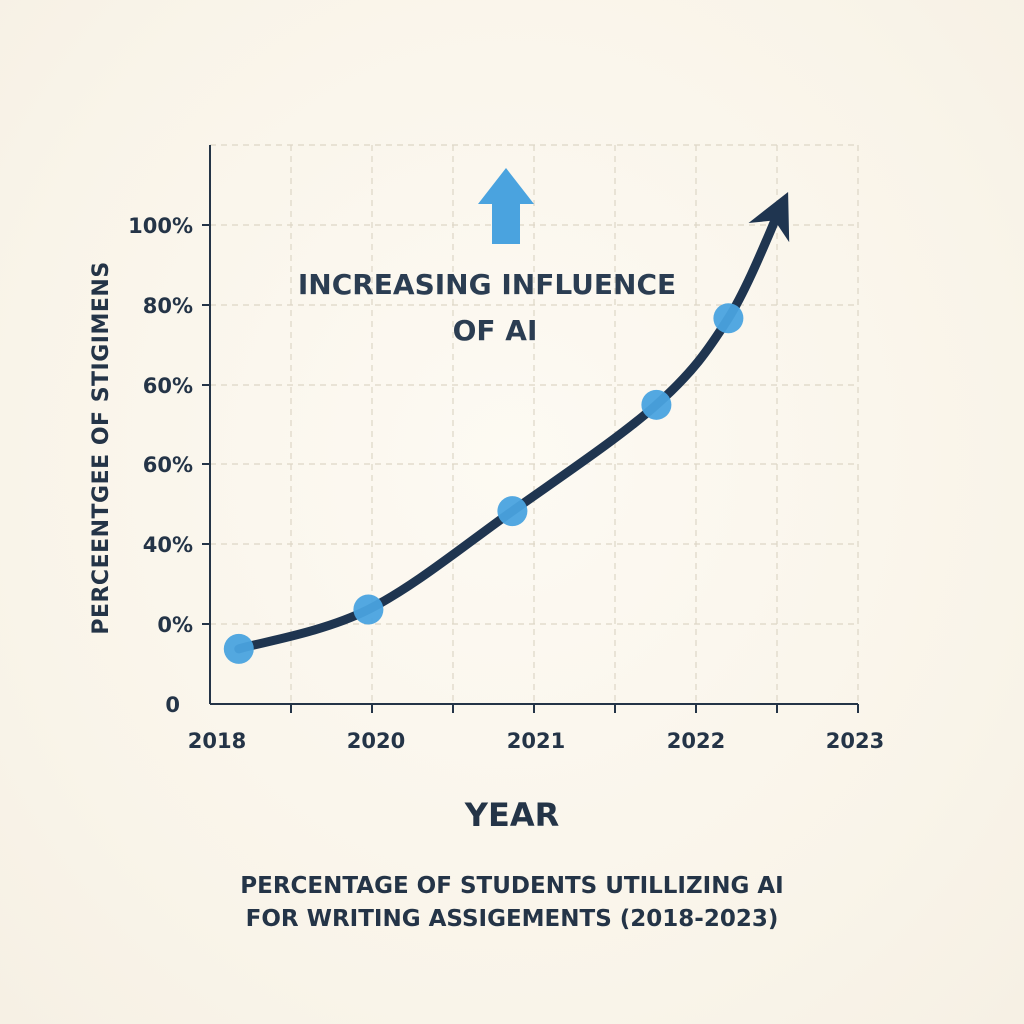  I want to click on chart-title-line-1: PERCENTAGE OF STUDENTS UTILLIZING AI, so click(512, 886).